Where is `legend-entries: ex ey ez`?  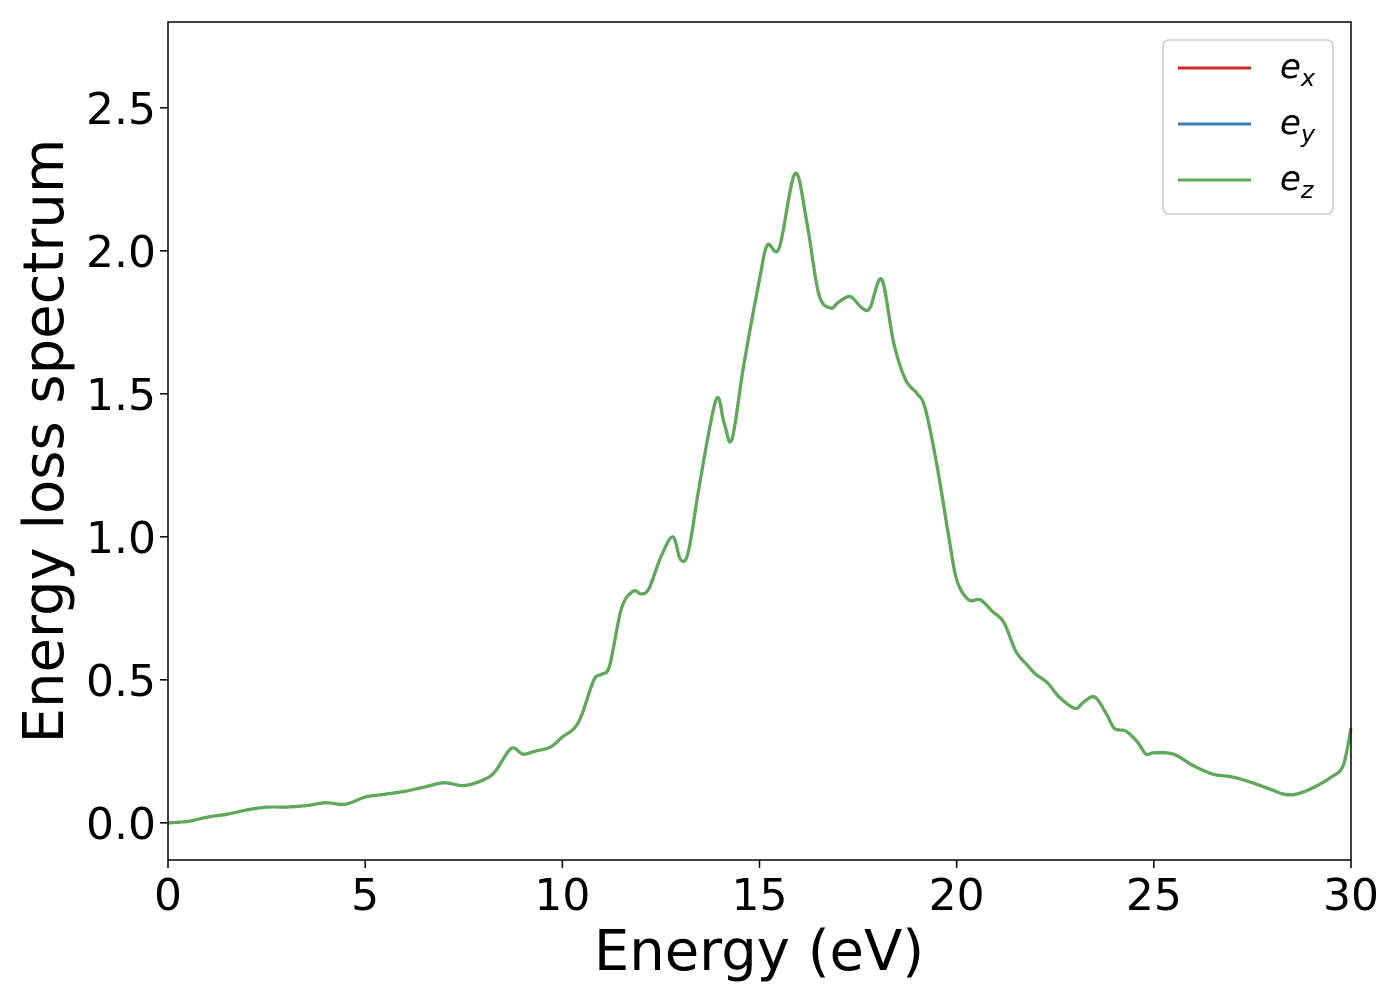
legend-entries: ex ey ez is located at coordinates (1247, 125).